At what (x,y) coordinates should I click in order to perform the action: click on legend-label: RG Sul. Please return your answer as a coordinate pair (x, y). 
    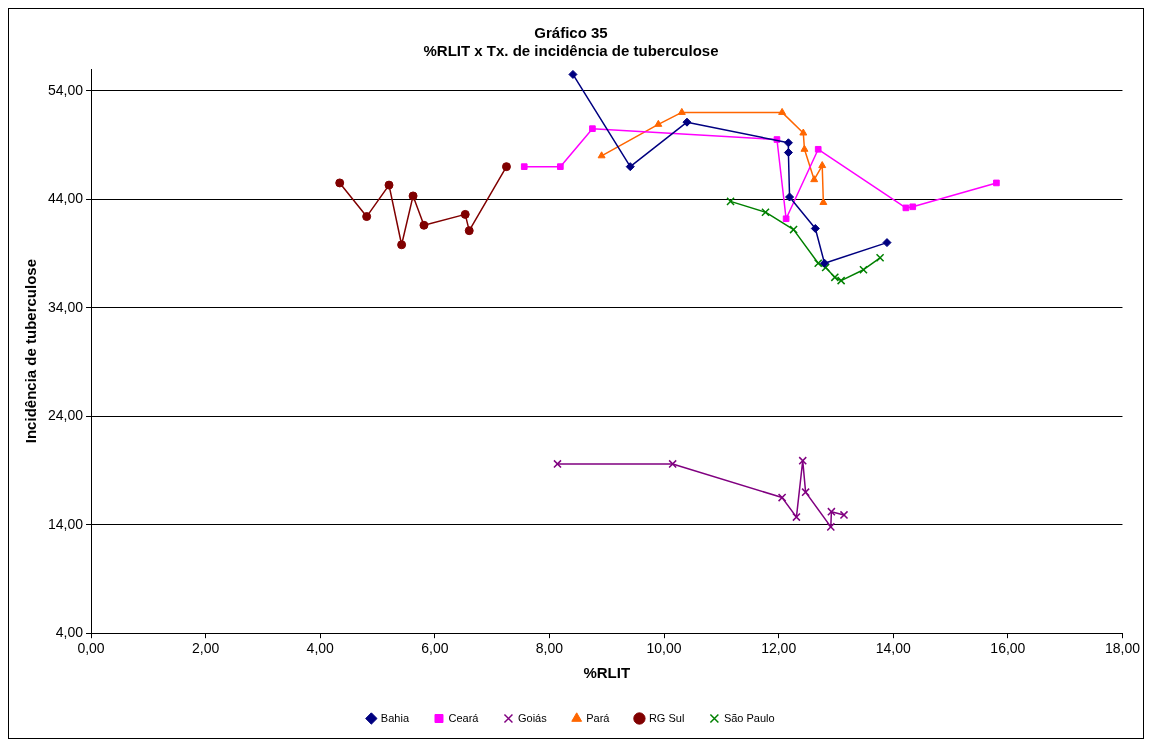
    Looking at the image, I should click on (666, 717).